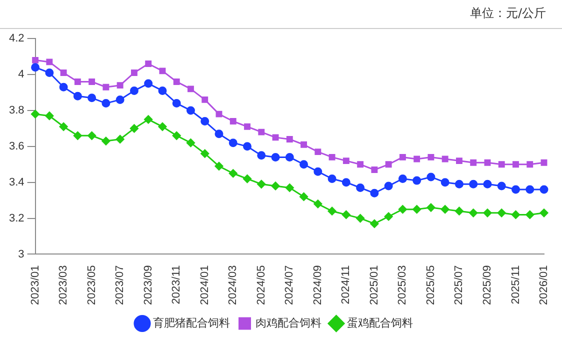  What do you see at coordinates (516, 284) in the screenshot?
I see `x-tick-label: 2025/11` at bounding box center [516, 284].